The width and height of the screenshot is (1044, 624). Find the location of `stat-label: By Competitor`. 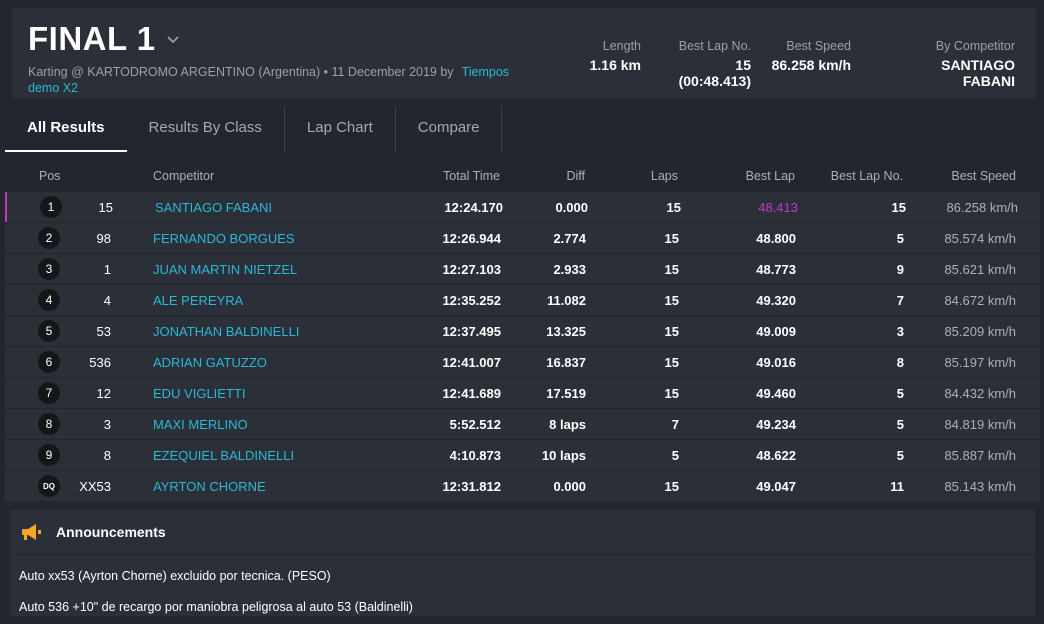

stat-label: By Competitor is located at coordinates (975, 46).